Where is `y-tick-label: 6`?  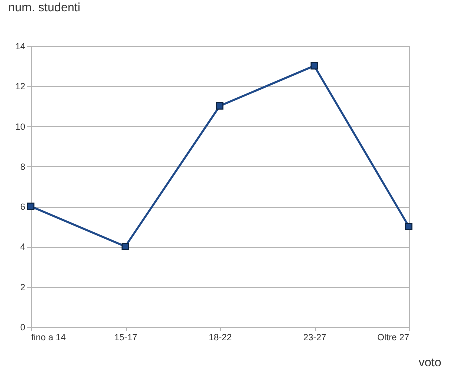 y-tick-label: 6 is located at coordinates (23, 207).